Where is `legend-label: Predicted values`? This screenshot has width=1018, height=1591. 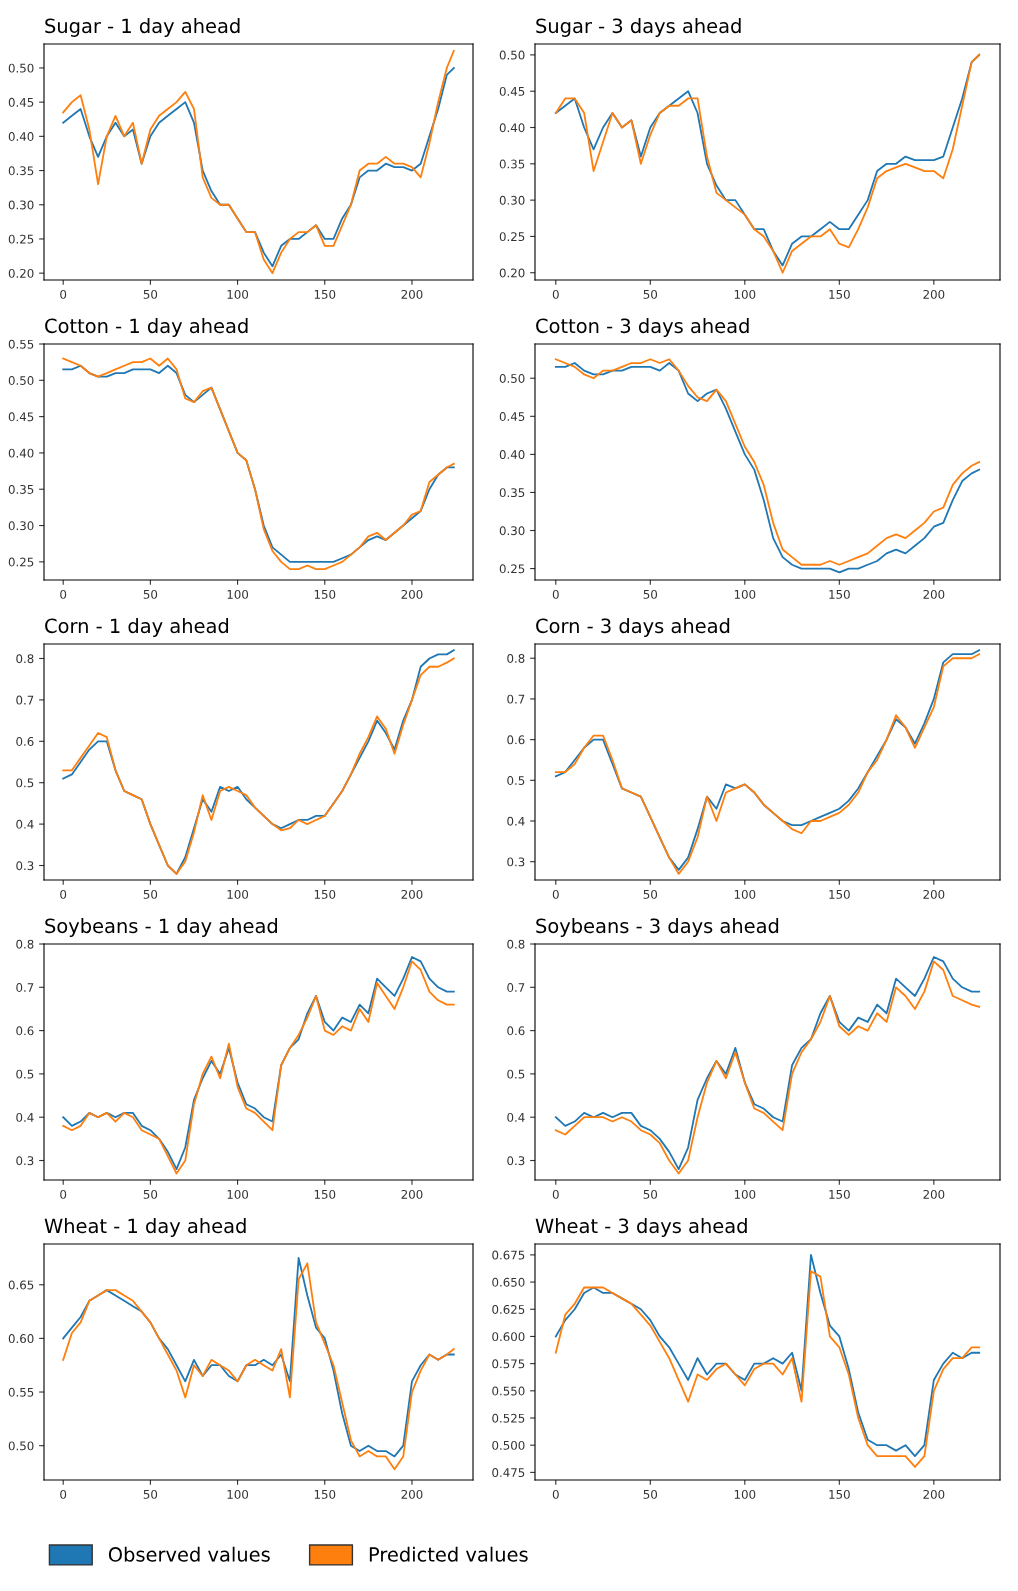 legend-label: Predicted values is located at coordinates (448, 1554).